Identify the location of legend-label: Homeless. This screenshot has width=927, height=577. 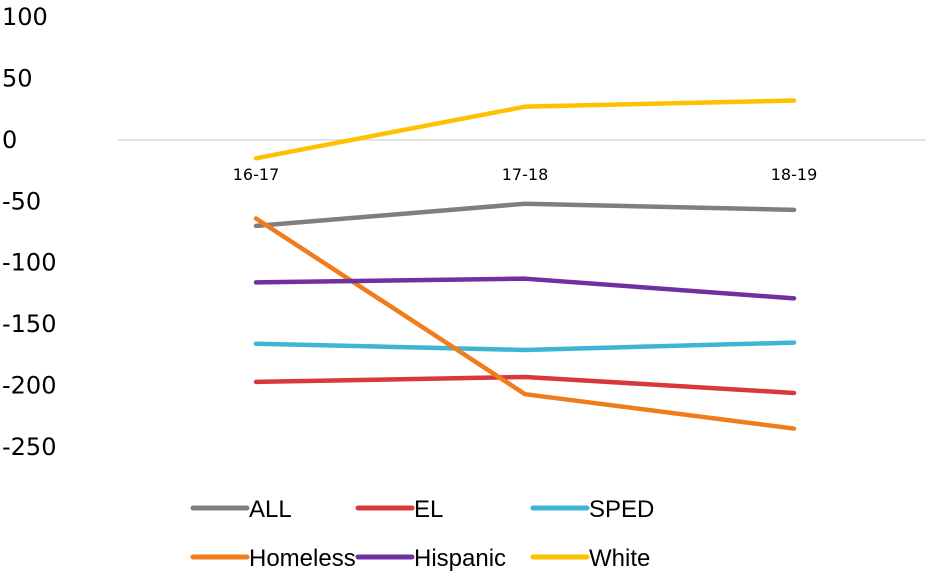
(302, 558).